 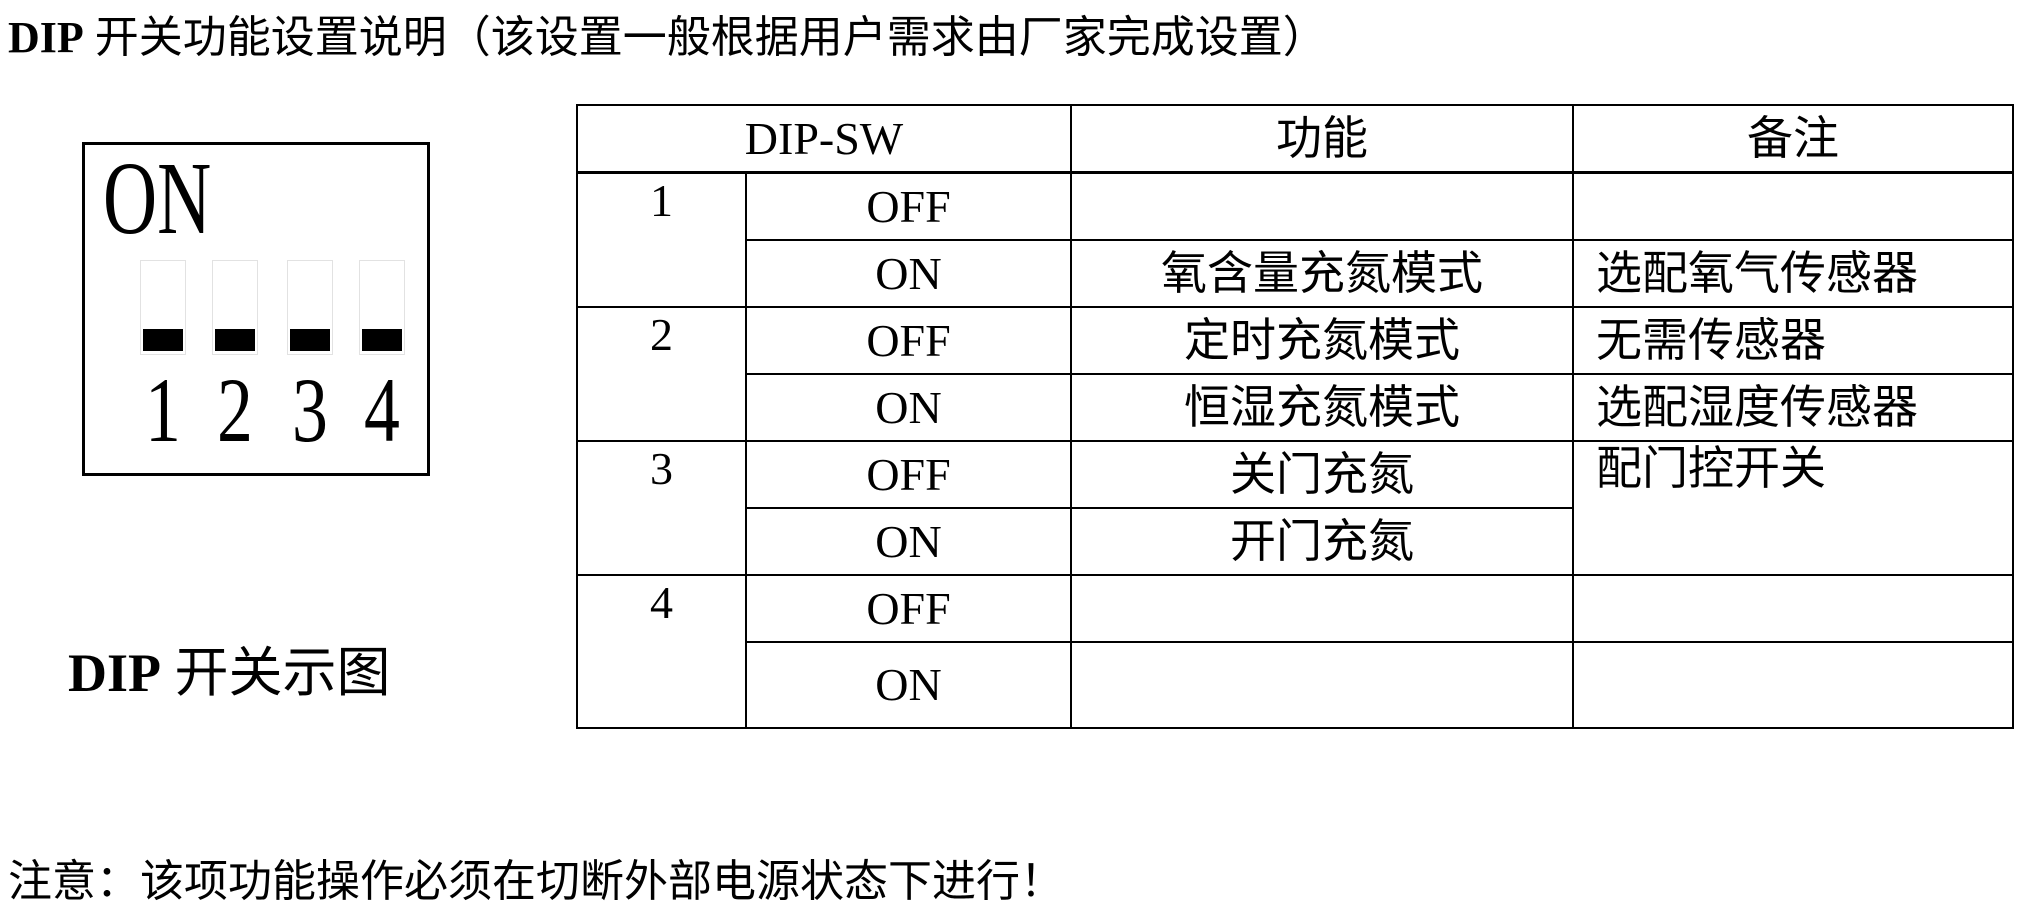 What do you see at coordinates (661, 239) in the screenshot?
I see `switch-number-cell: 1` at bounding box center [661, 239].